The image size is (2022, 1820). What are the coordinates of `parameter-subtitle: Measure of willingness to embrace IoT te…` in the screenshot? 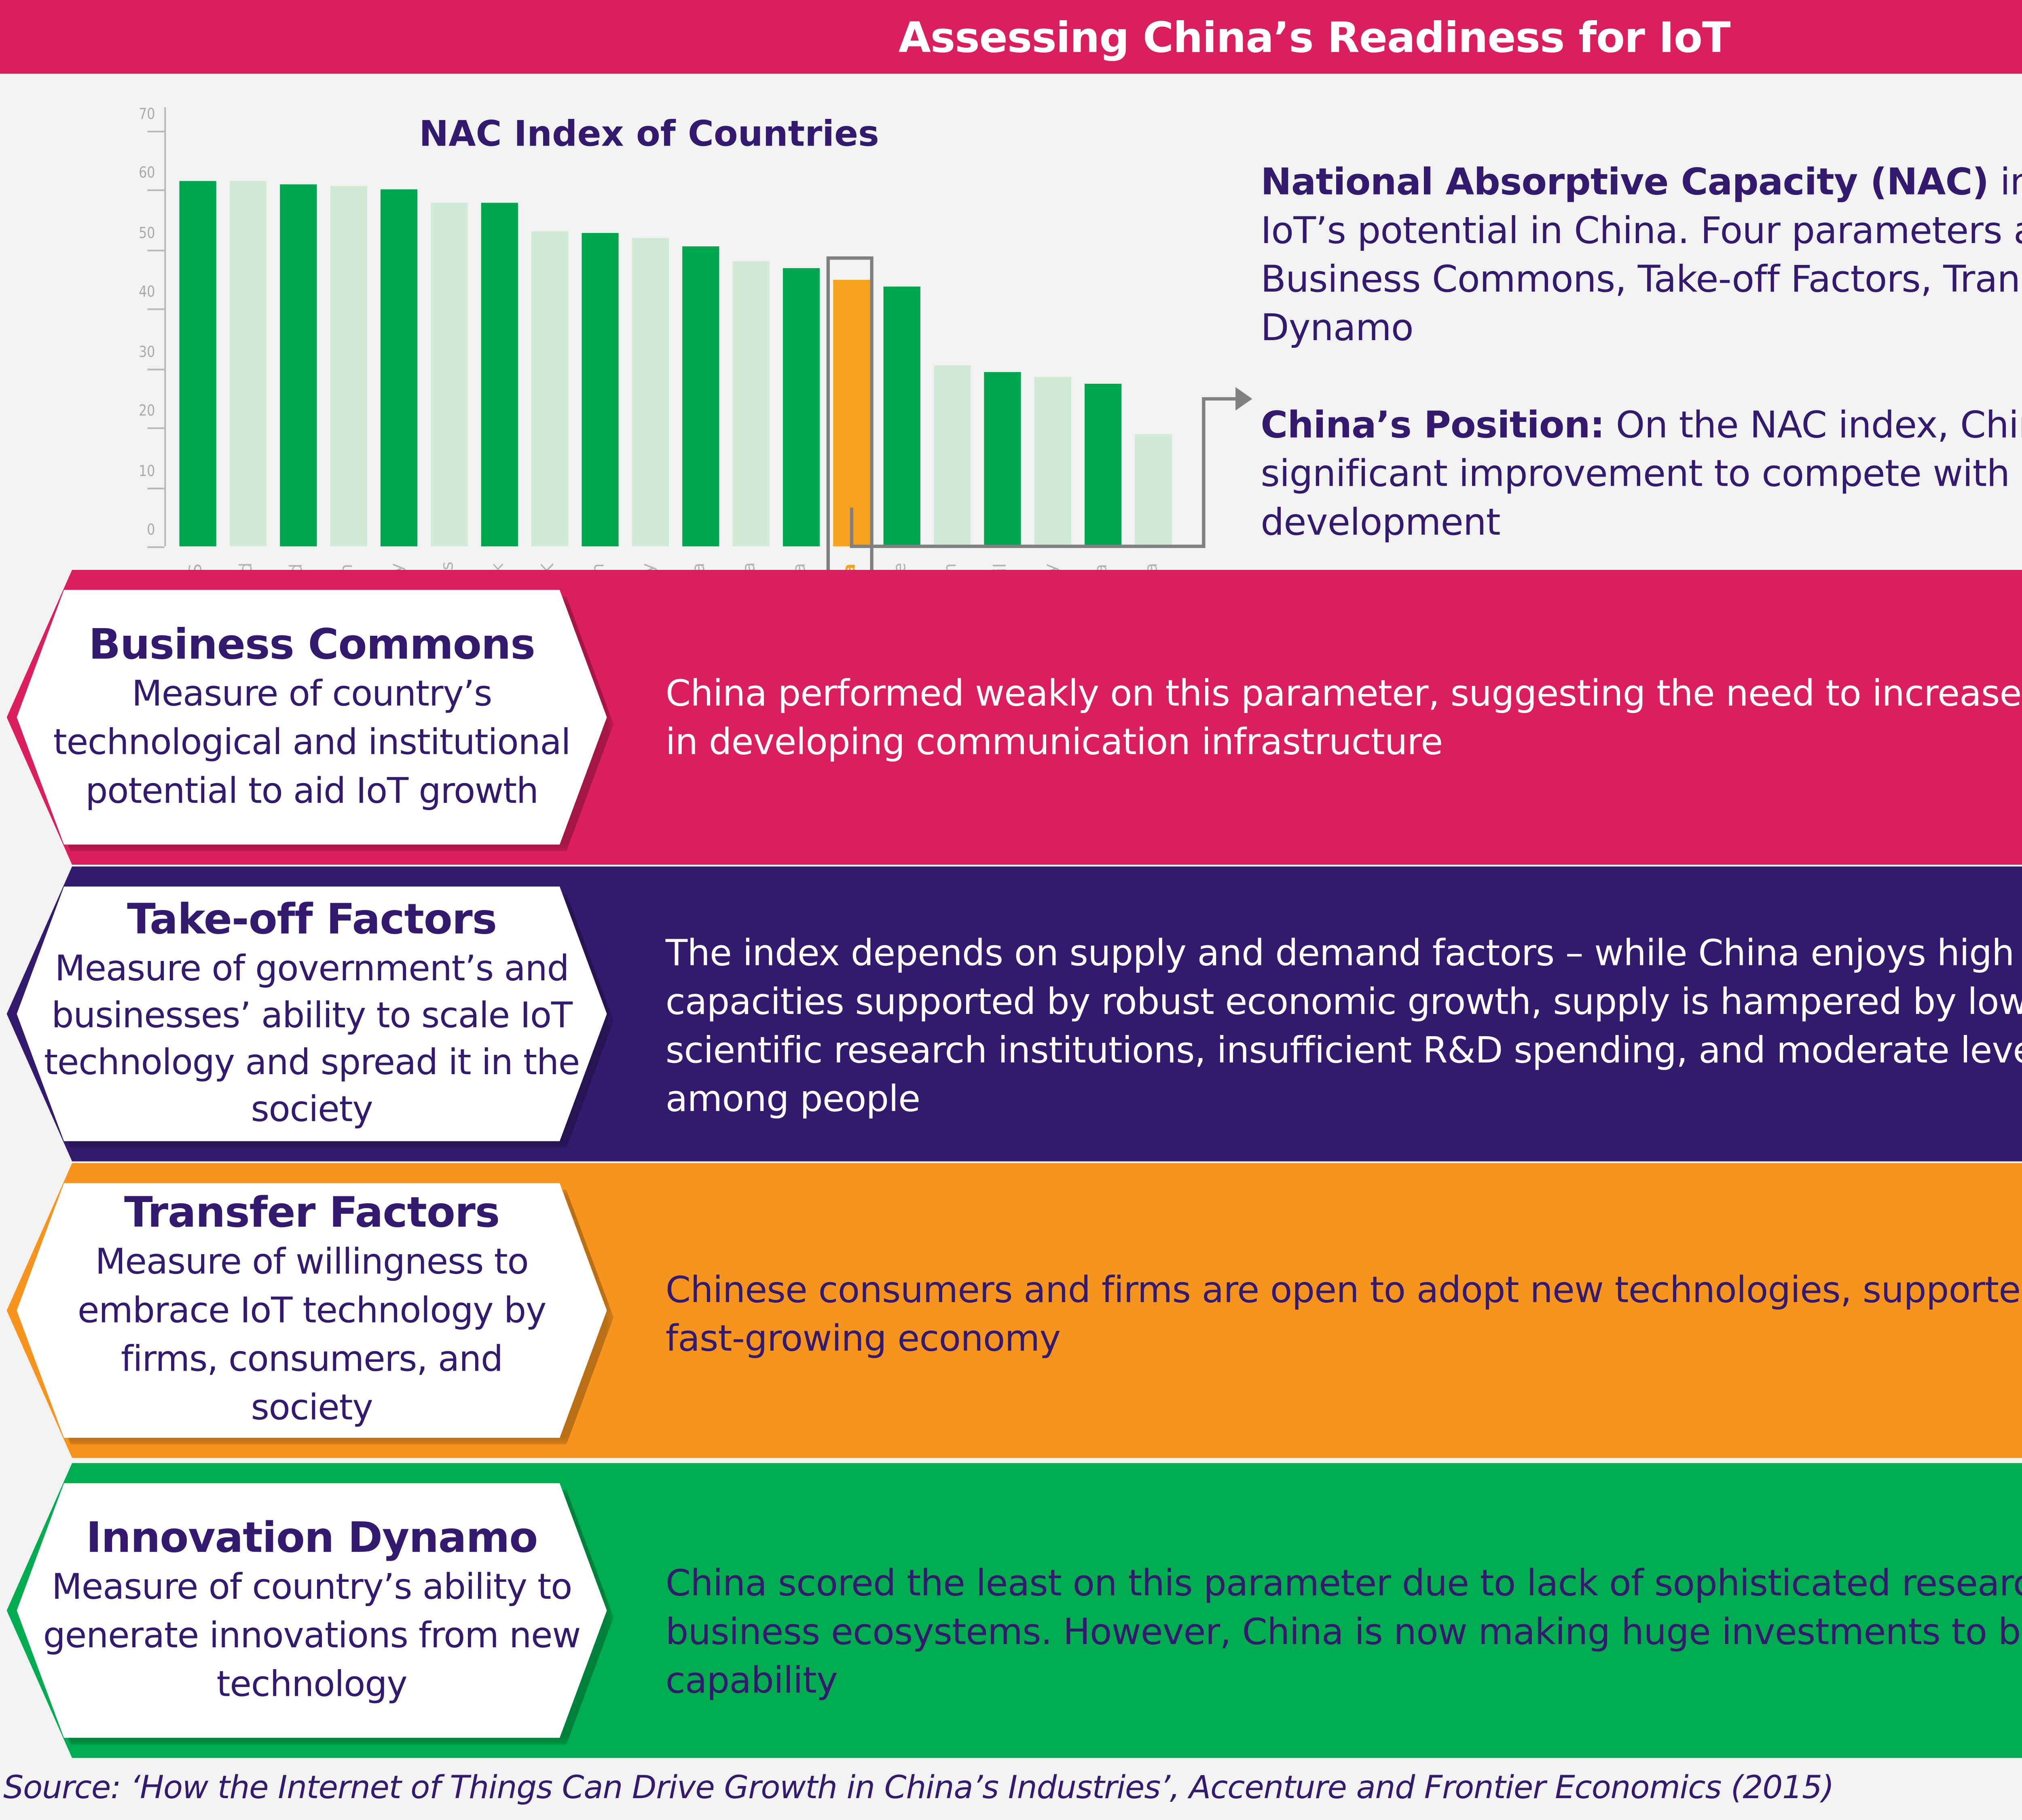 It's located at (312, 1335).